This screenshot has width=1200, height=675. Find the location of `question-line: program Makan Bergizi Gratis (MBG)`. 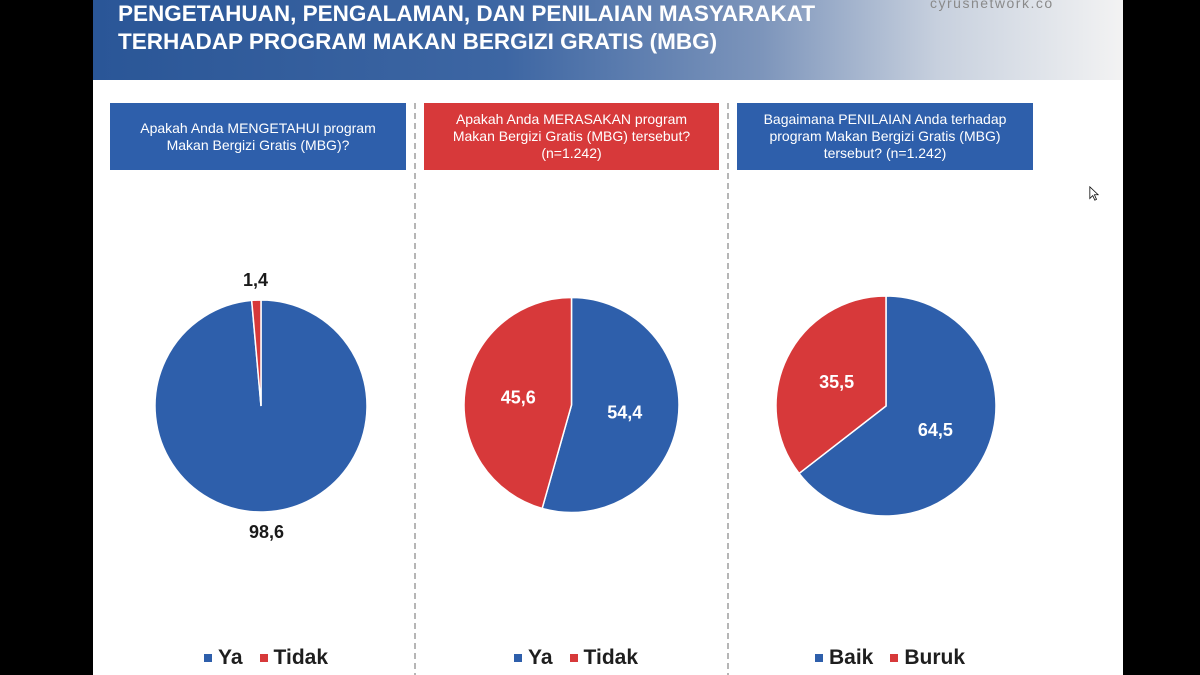

question-line: program Makan Bergizi Gratis (MBG) is located at coordinates (885, 136).